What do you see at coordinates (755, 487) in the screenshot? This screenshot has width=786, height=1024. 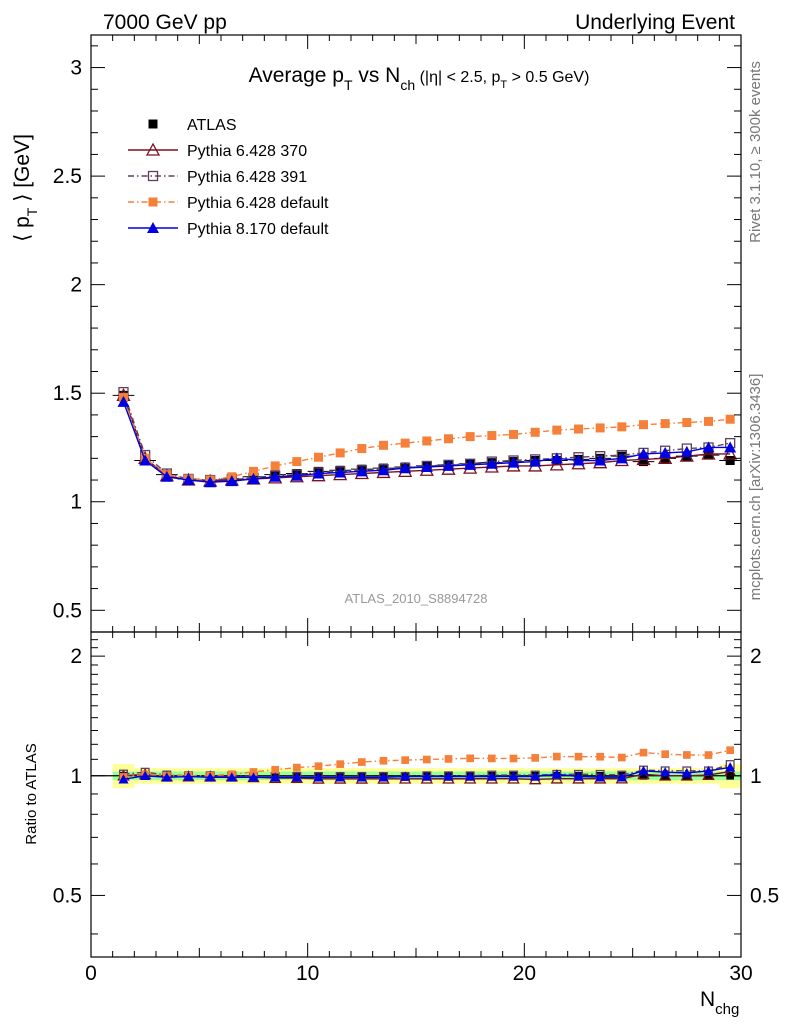 I see `side-text-mcplots: mcplots.cern.ch [arXiv:1306.3436]` at bounding box center [755, 487].